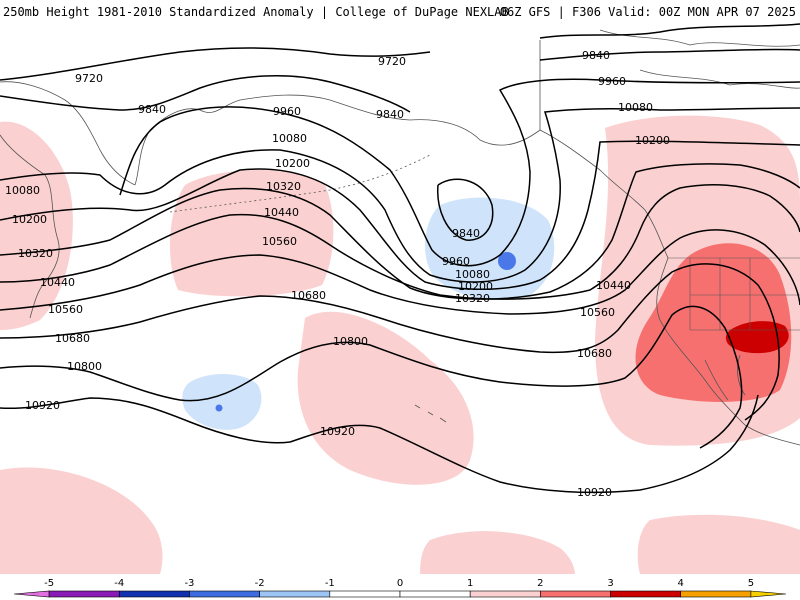 The image size is (800, 600). What do you see at coordinates (81, 520) in the screenshot?
I see `positive-anomaly-southwest` at bounding box center [81, 520].